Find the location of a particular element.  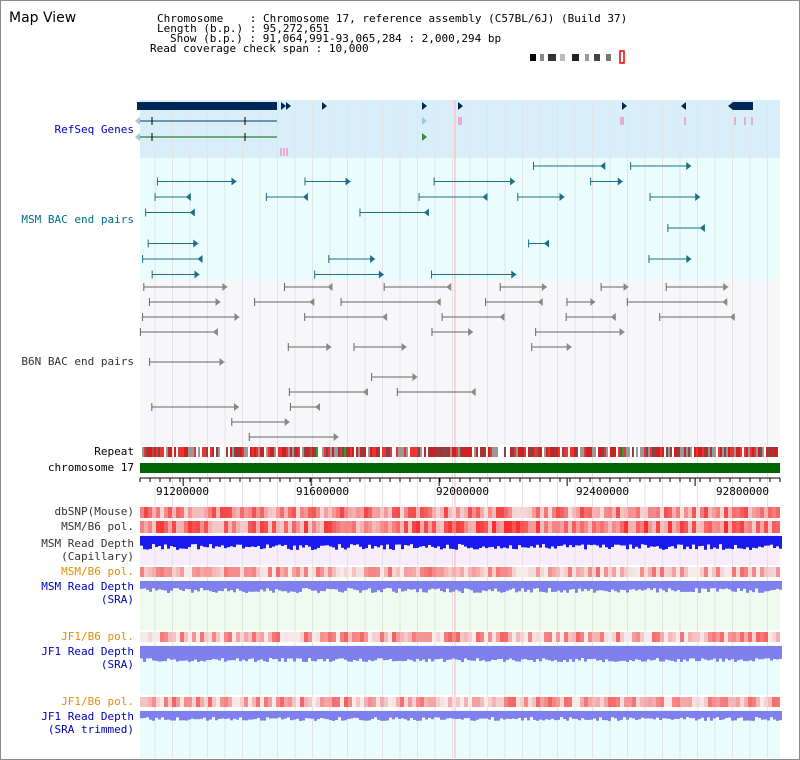

track-label-b6n-bac: B6N BAC end pairs is located at coordinates (77, 361).